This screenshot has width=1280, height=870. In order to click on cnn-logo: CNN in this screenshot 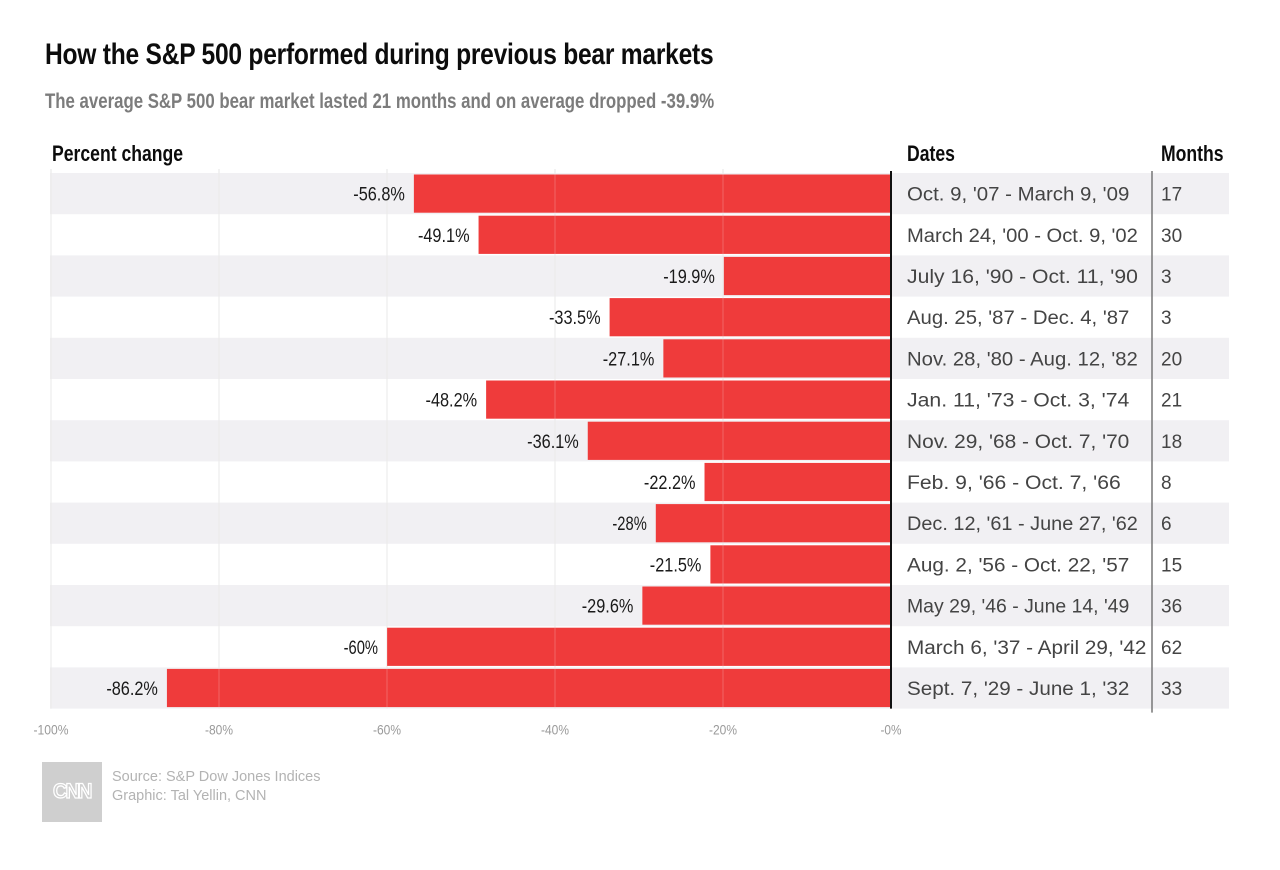, I will do `click(72, 792)`.